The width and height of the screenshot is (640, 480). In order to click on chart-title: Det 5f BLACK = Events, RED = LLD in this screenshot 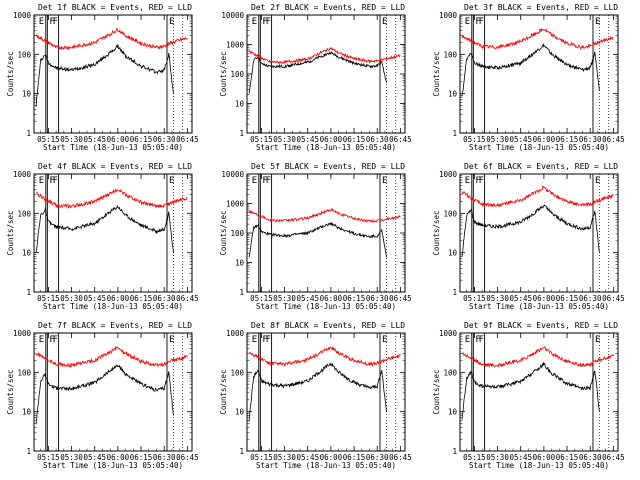, I will do `click(328, 166)`.